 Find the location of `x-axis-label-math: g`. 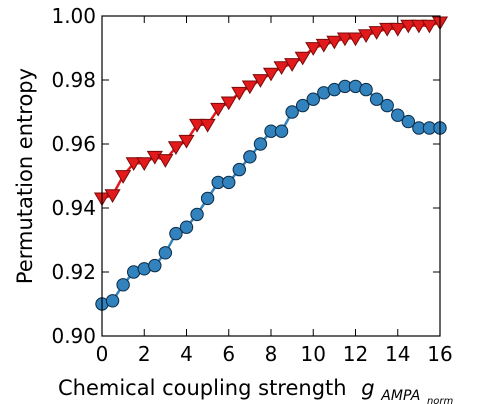

x-axis-label-math: g is located at coordinates (367, 388).